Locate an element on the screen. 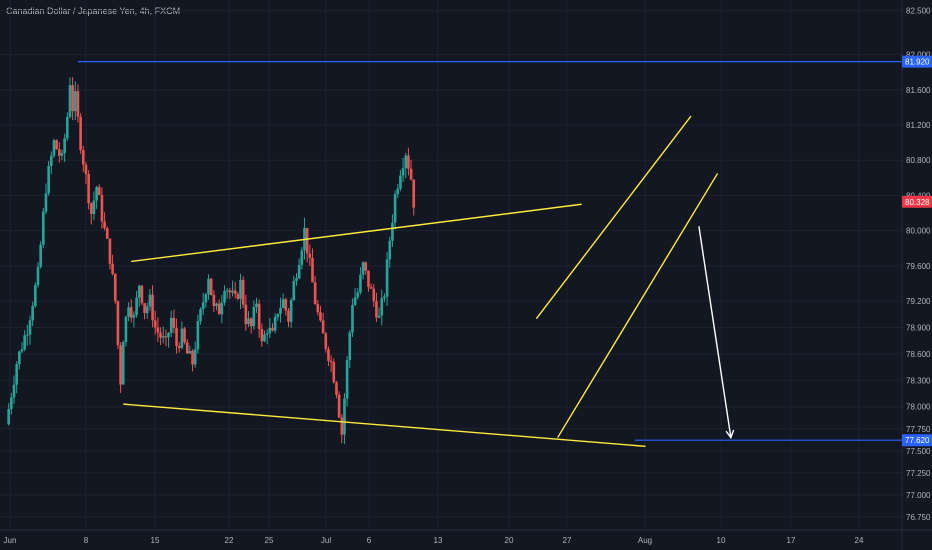  time-tick: 15 is located at coordinates (155, 540).